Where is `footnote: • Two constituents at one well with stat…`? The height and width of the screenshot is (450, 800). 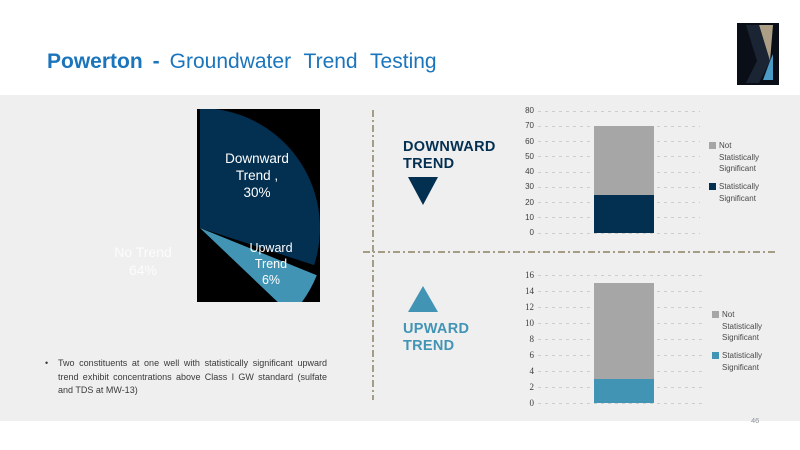
footnote: • Two constituents at one well with stat… is located at coordinates (186, 377).